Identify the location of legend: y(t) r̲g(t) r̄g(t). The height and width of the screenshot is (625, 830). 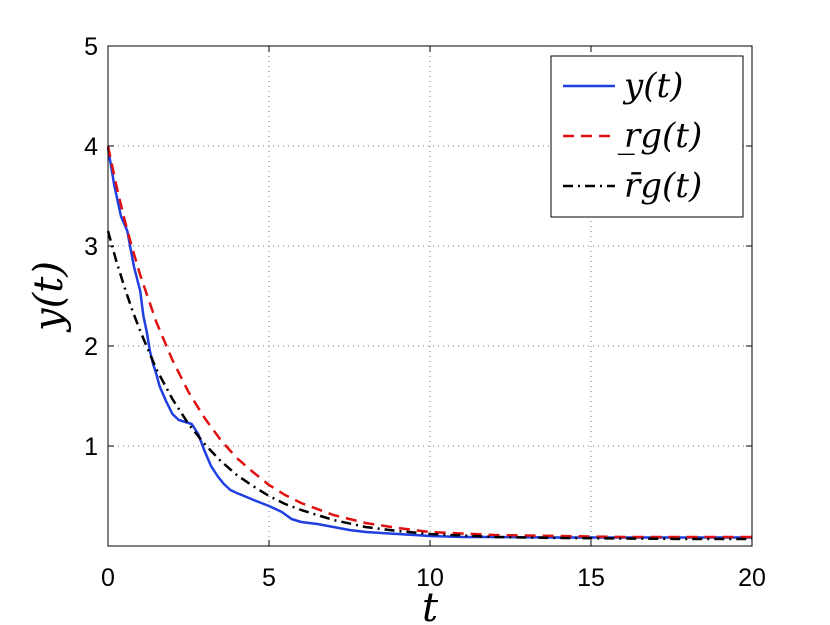
(647, 136).